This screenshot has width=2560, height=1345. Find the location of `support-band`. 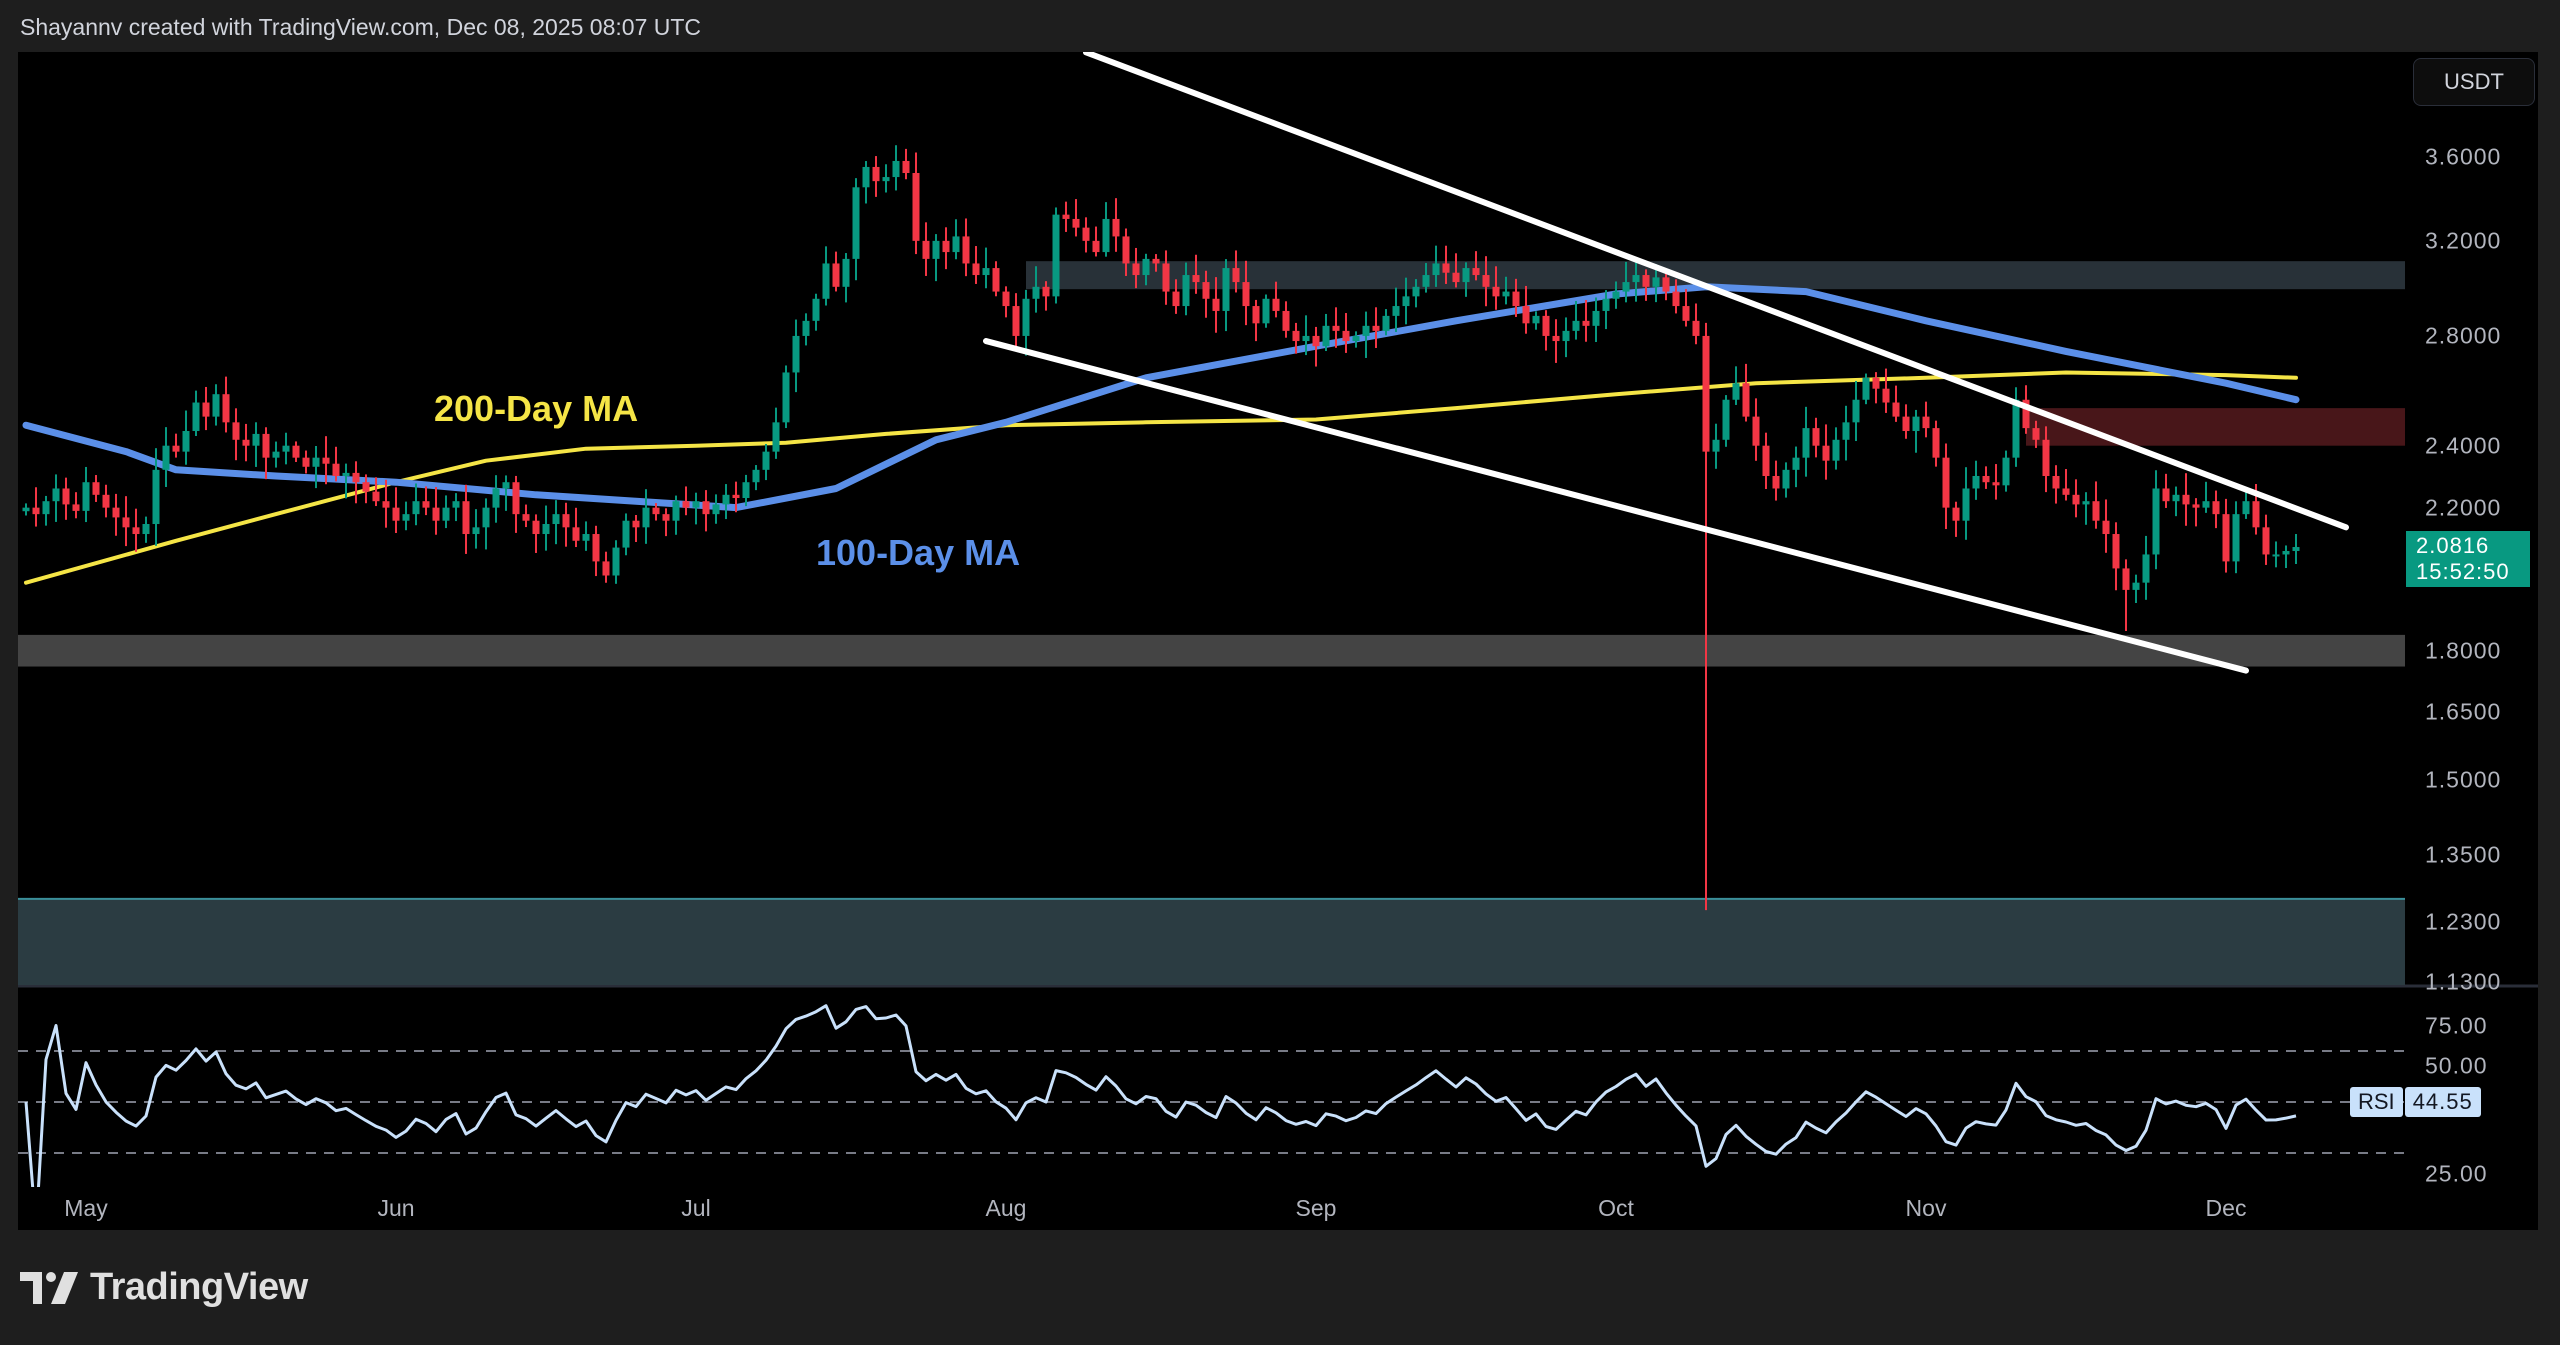

support-band is located at coordinates (1211, 650).